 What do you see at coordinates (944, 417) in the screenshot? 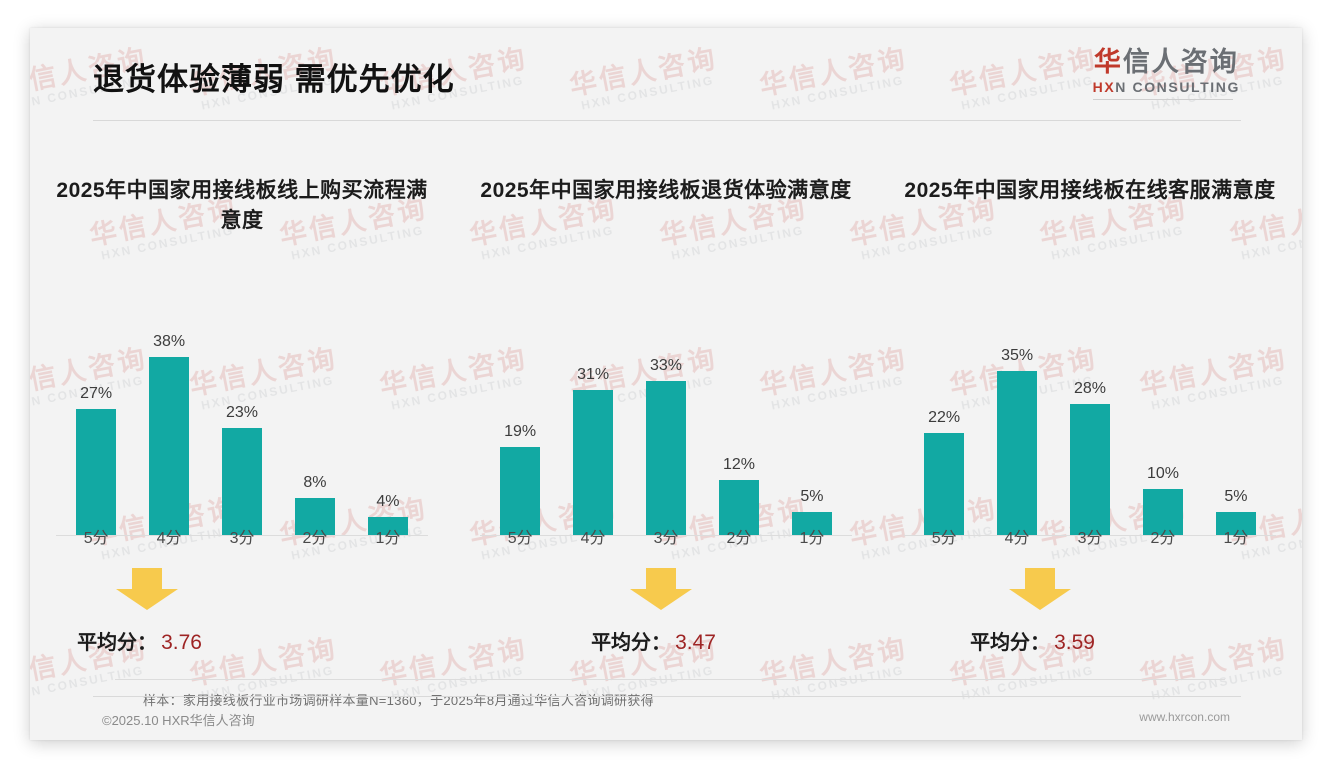
I see `bar-value-label: 22%` at bounding box center [944, 417].